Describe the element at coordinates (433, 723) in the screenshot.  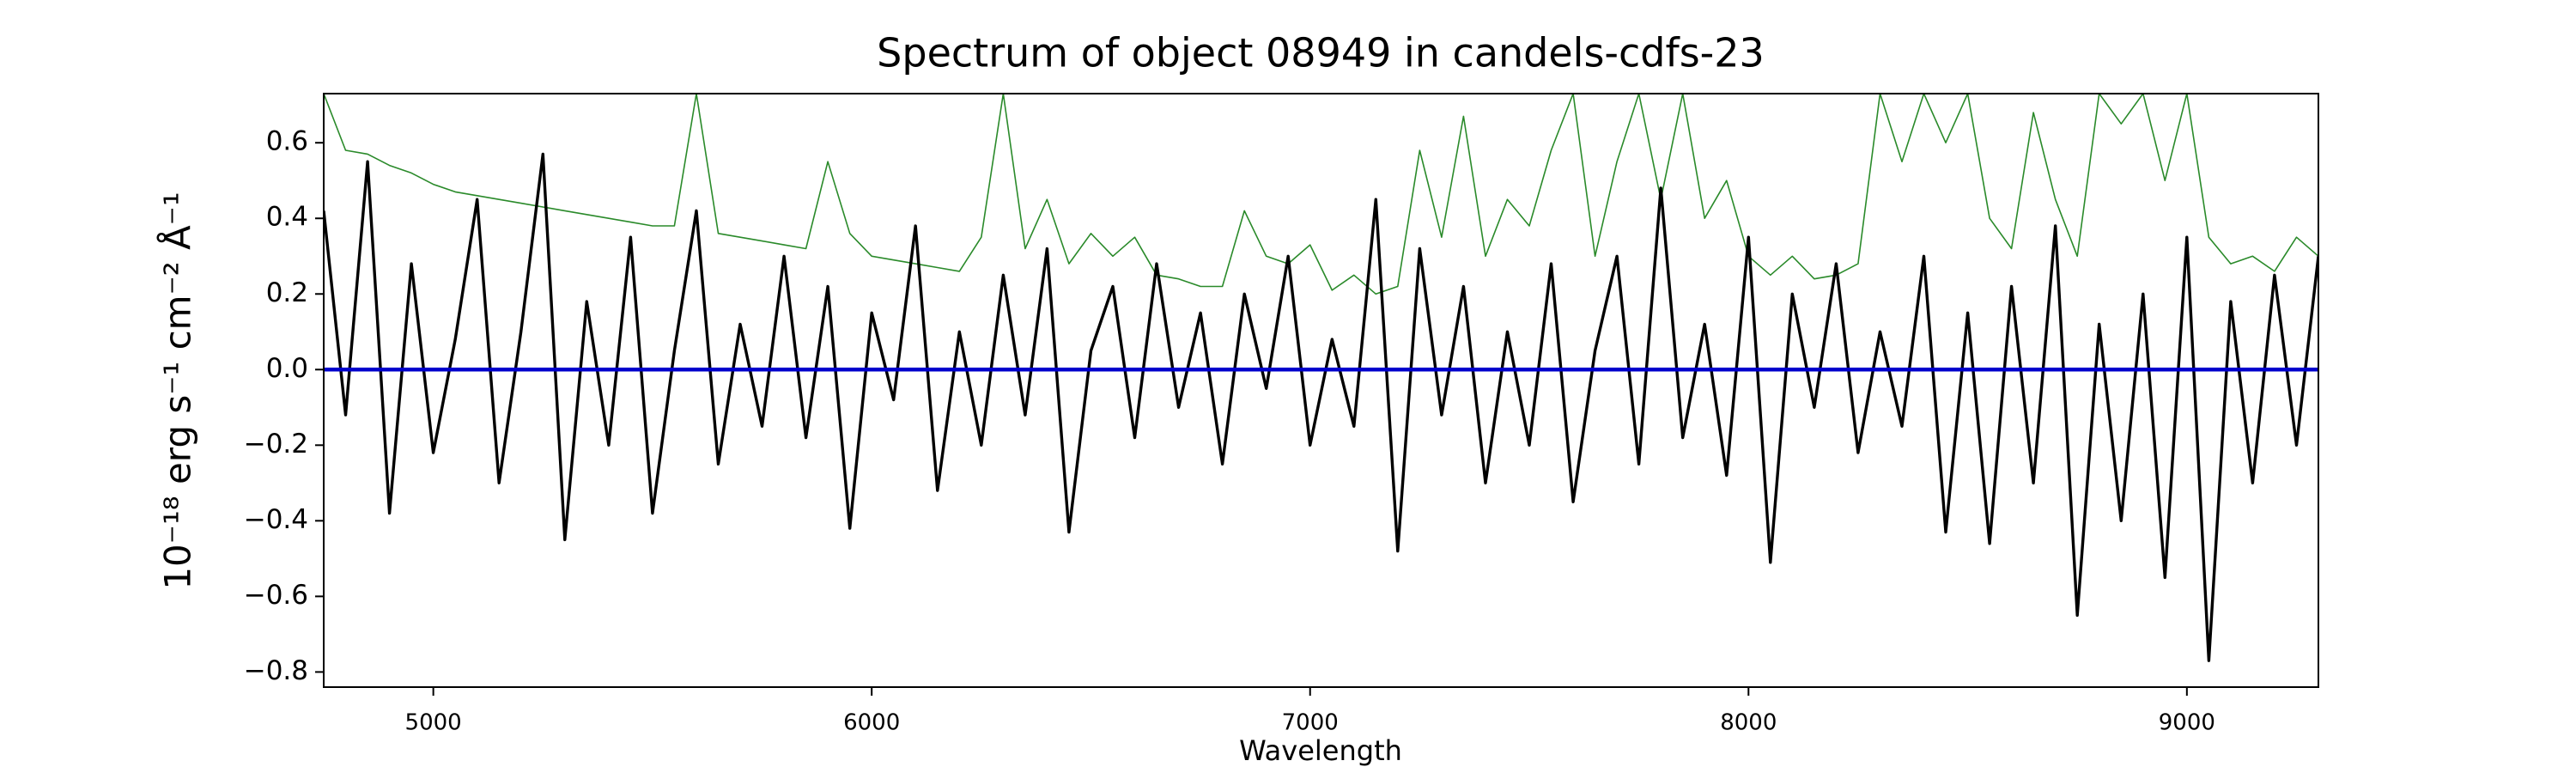
I see `x-tick-label: 5000` at that location.